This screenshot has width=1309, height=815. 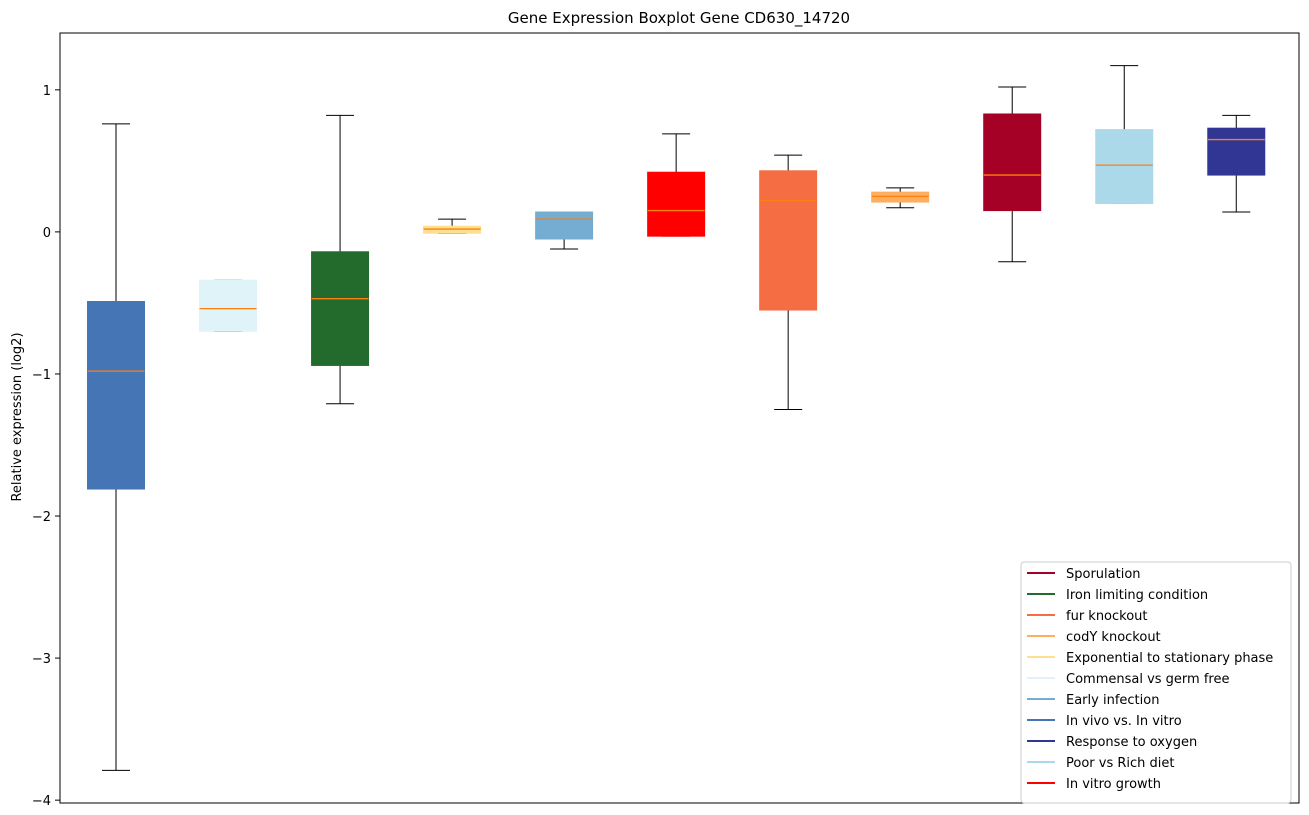 I want to click on legend-item: In vivo vs. In vitro, so click(x=1104, y=721).